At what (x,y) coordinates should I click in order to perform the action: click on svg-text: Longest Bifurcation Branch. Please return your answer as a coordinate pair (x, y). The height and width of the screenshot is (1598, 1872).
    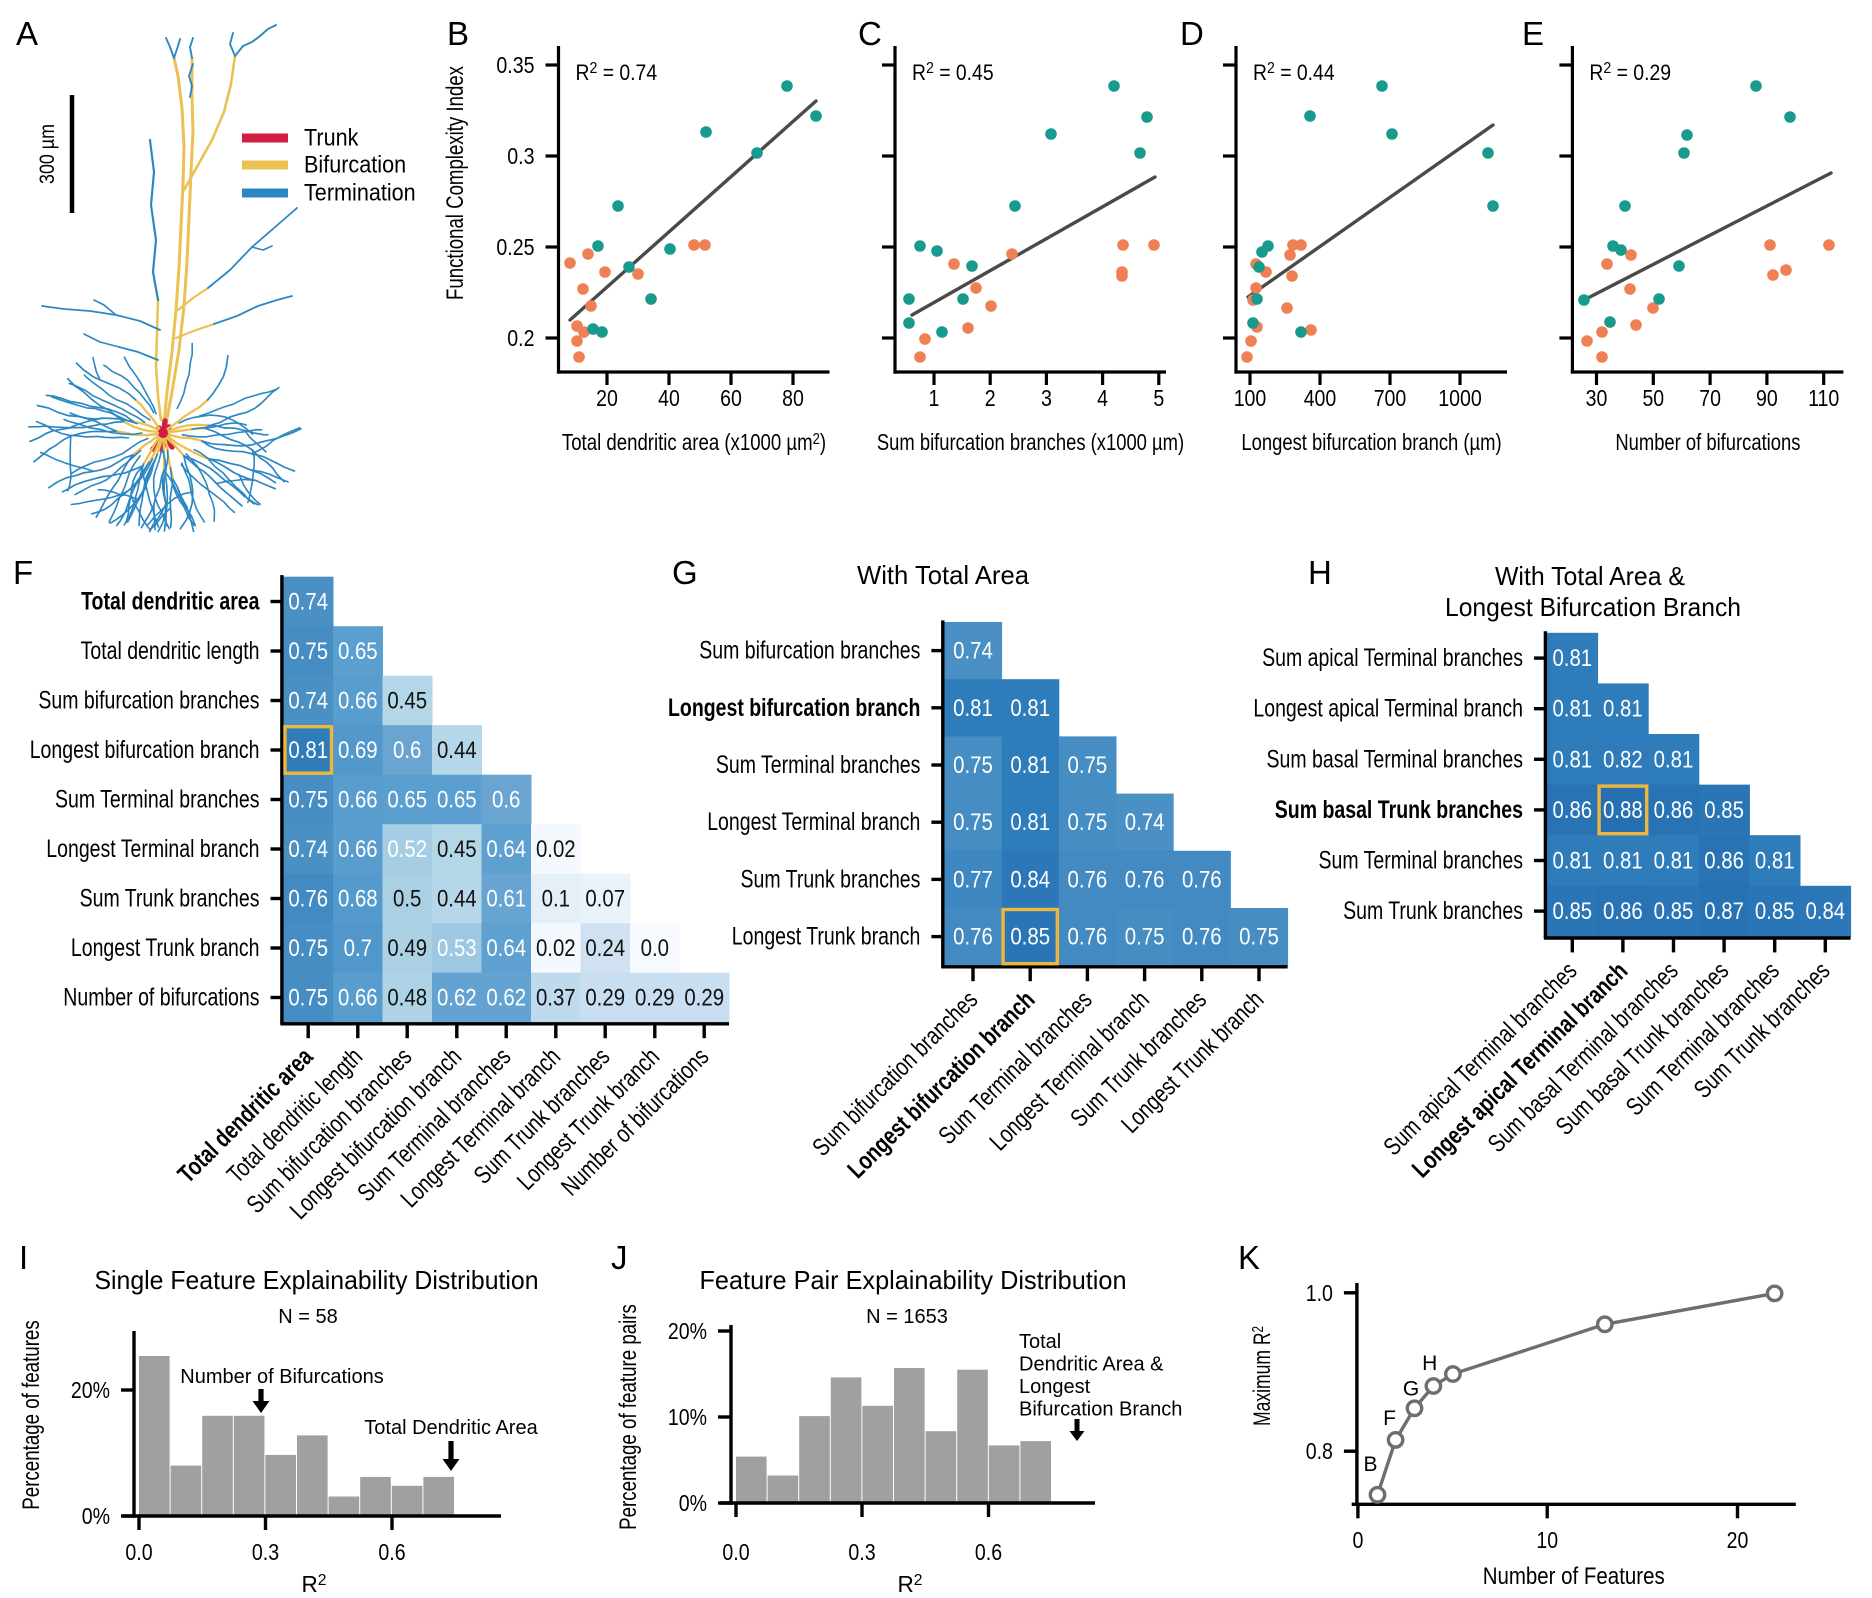
    Looking at the image, I should click on (1593, 607).